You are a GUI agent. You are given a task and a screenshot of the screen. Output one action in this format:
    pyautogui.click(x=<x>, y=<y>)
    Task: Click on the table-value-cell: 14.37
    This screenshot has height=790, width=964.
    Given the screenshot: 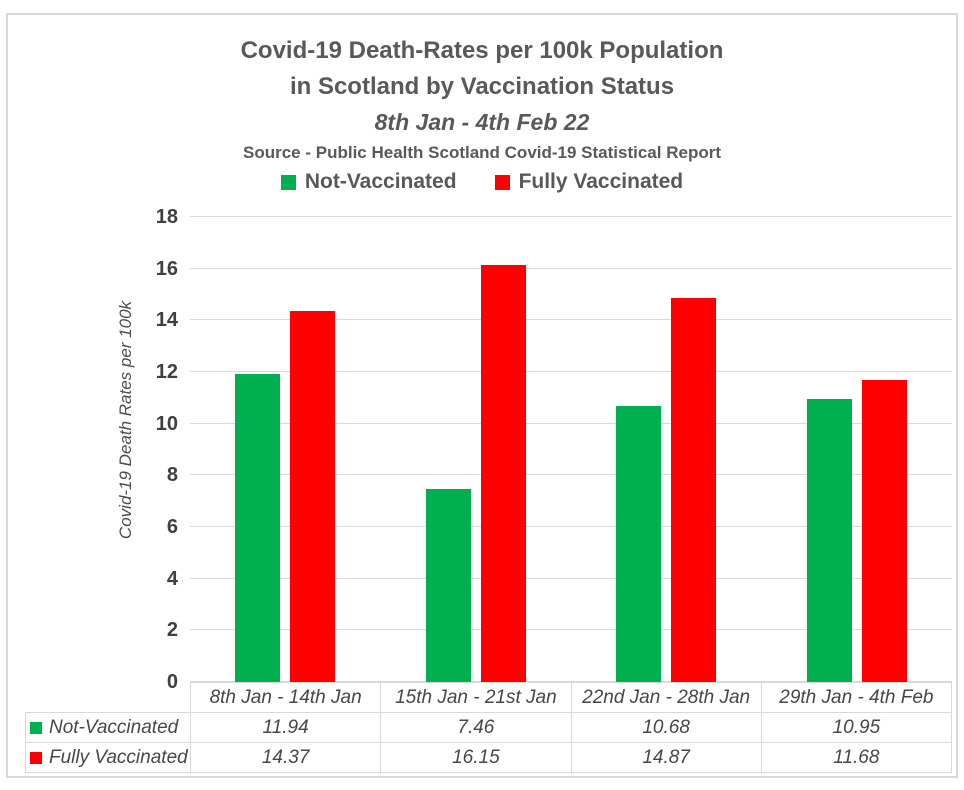 What is the action you would take?
    pyautogui.click(x=285, y=757)
    